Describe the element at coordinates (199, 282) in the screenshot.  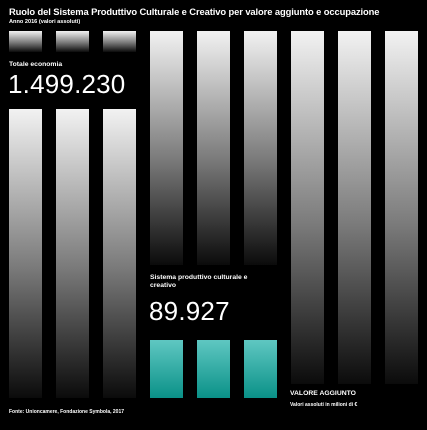
I see `spcc-label: Sistema produttivo culturale e creativo` at that location.